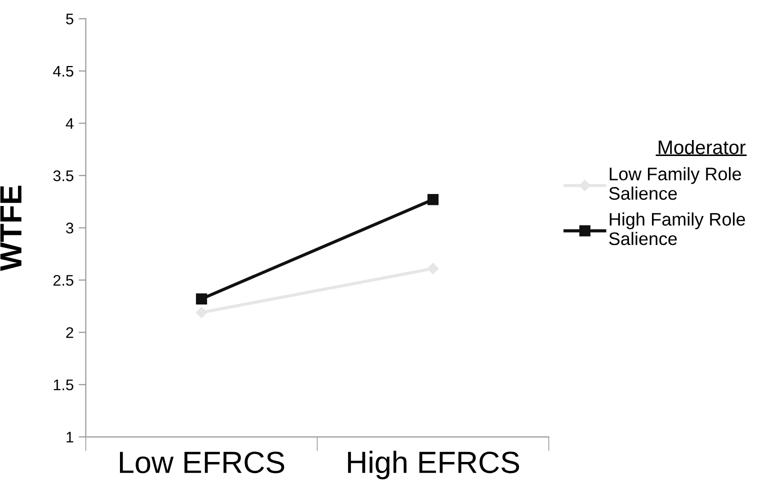 Image resolution: width=759 pixels, height=492 pixels. Describe the element at coordinates (675, 183) in the screenshot. I see `legend-label: Low Family Role Salience` at that location.